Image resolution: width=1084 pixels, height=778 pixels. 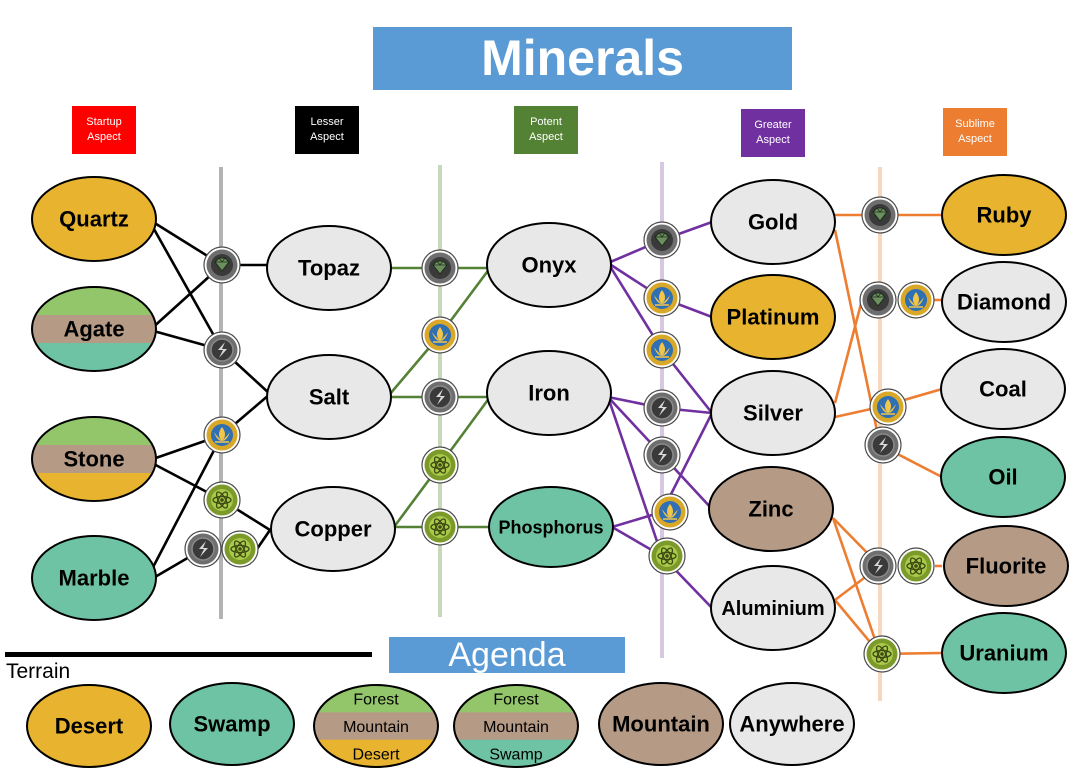 I want to click on tier-startup-line1: Startup, so click(x=104, y=122).